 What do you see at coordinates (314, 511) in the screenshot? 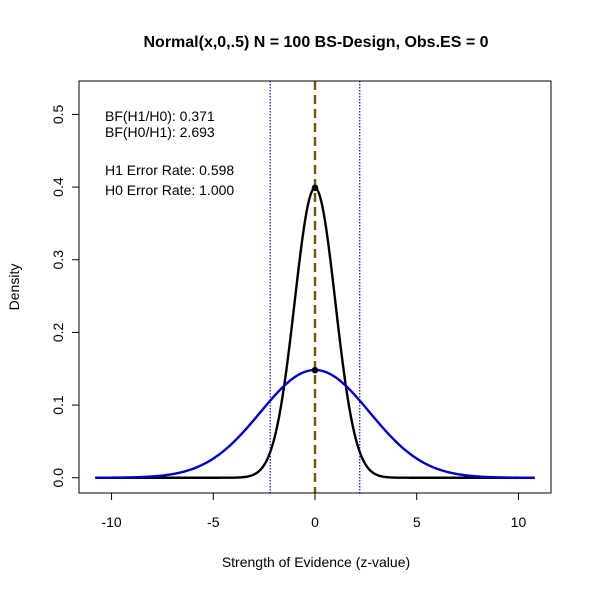
I see `x-axis: -10 -5 0 5 10` at bounding box center [314, 511].